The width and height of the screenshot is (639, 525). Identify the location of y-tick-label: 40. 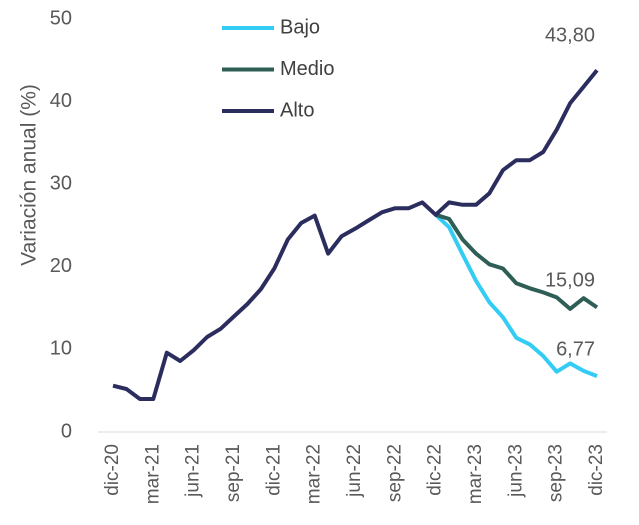
(61, 101).